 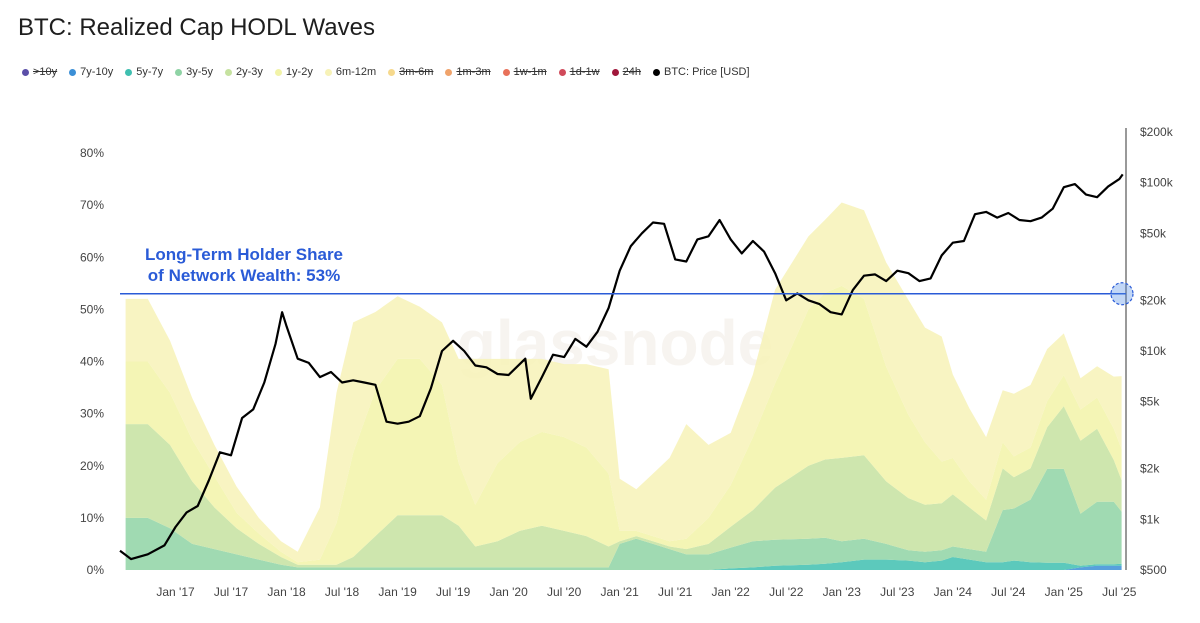 I want to click on x-tick-label: Jul '21, so click(x=675, y=592).